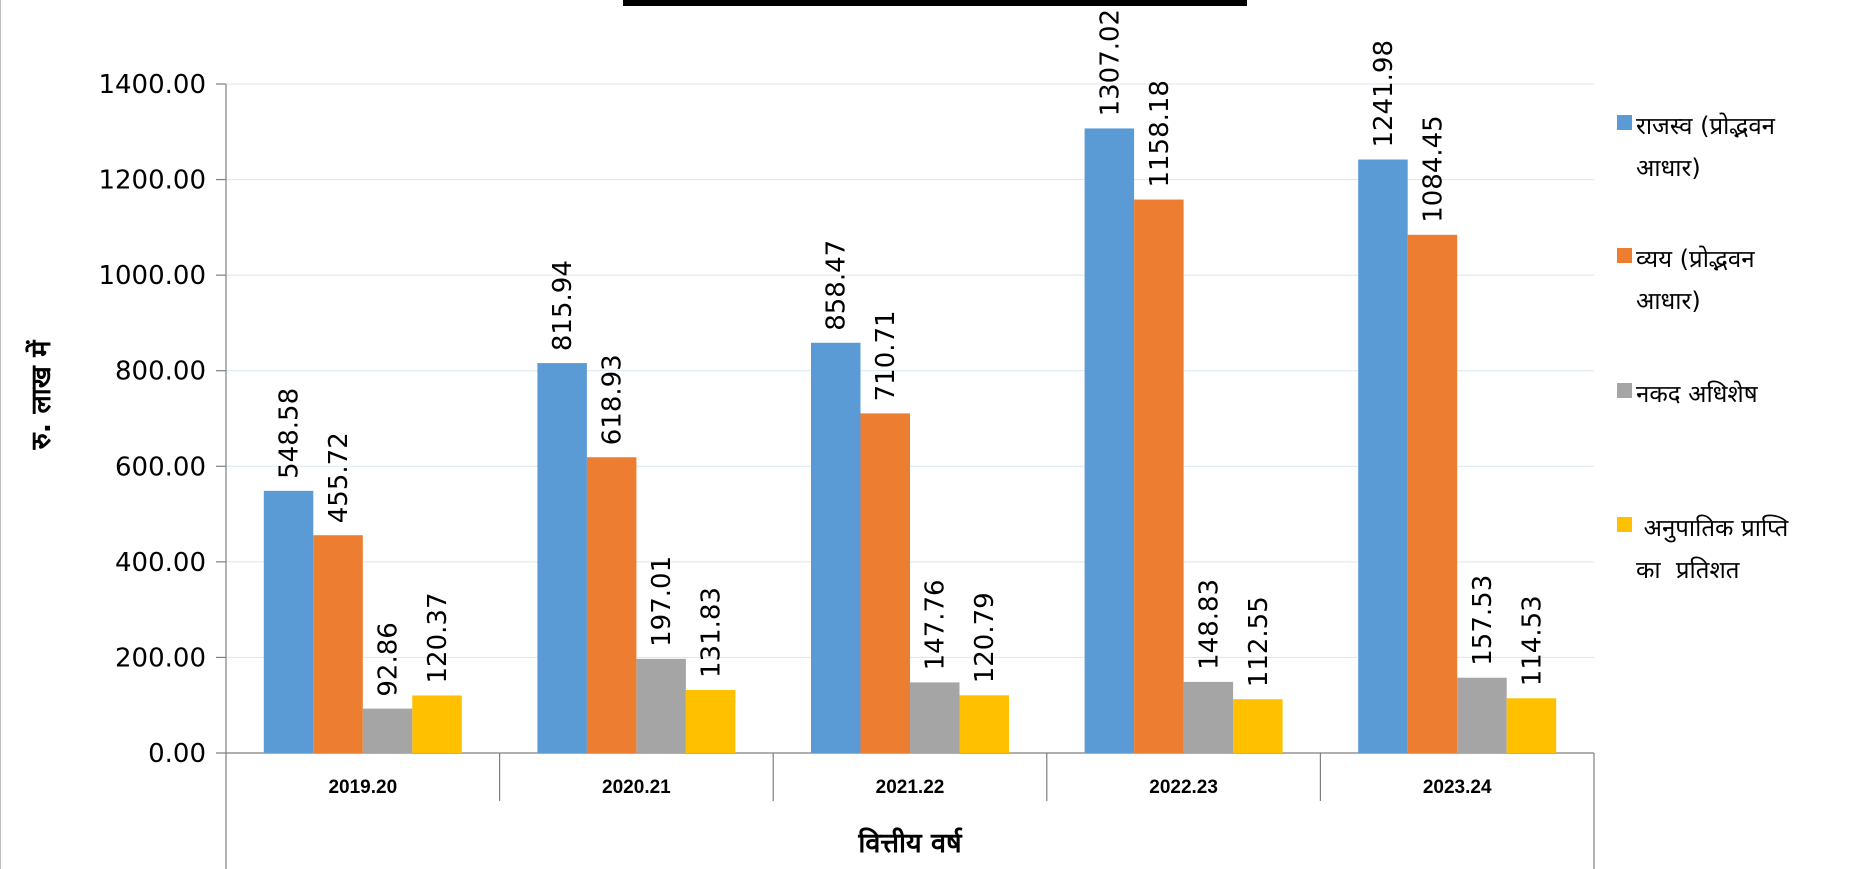  I want to click on x-tick-label: 2022.23, so click(1183, 787).